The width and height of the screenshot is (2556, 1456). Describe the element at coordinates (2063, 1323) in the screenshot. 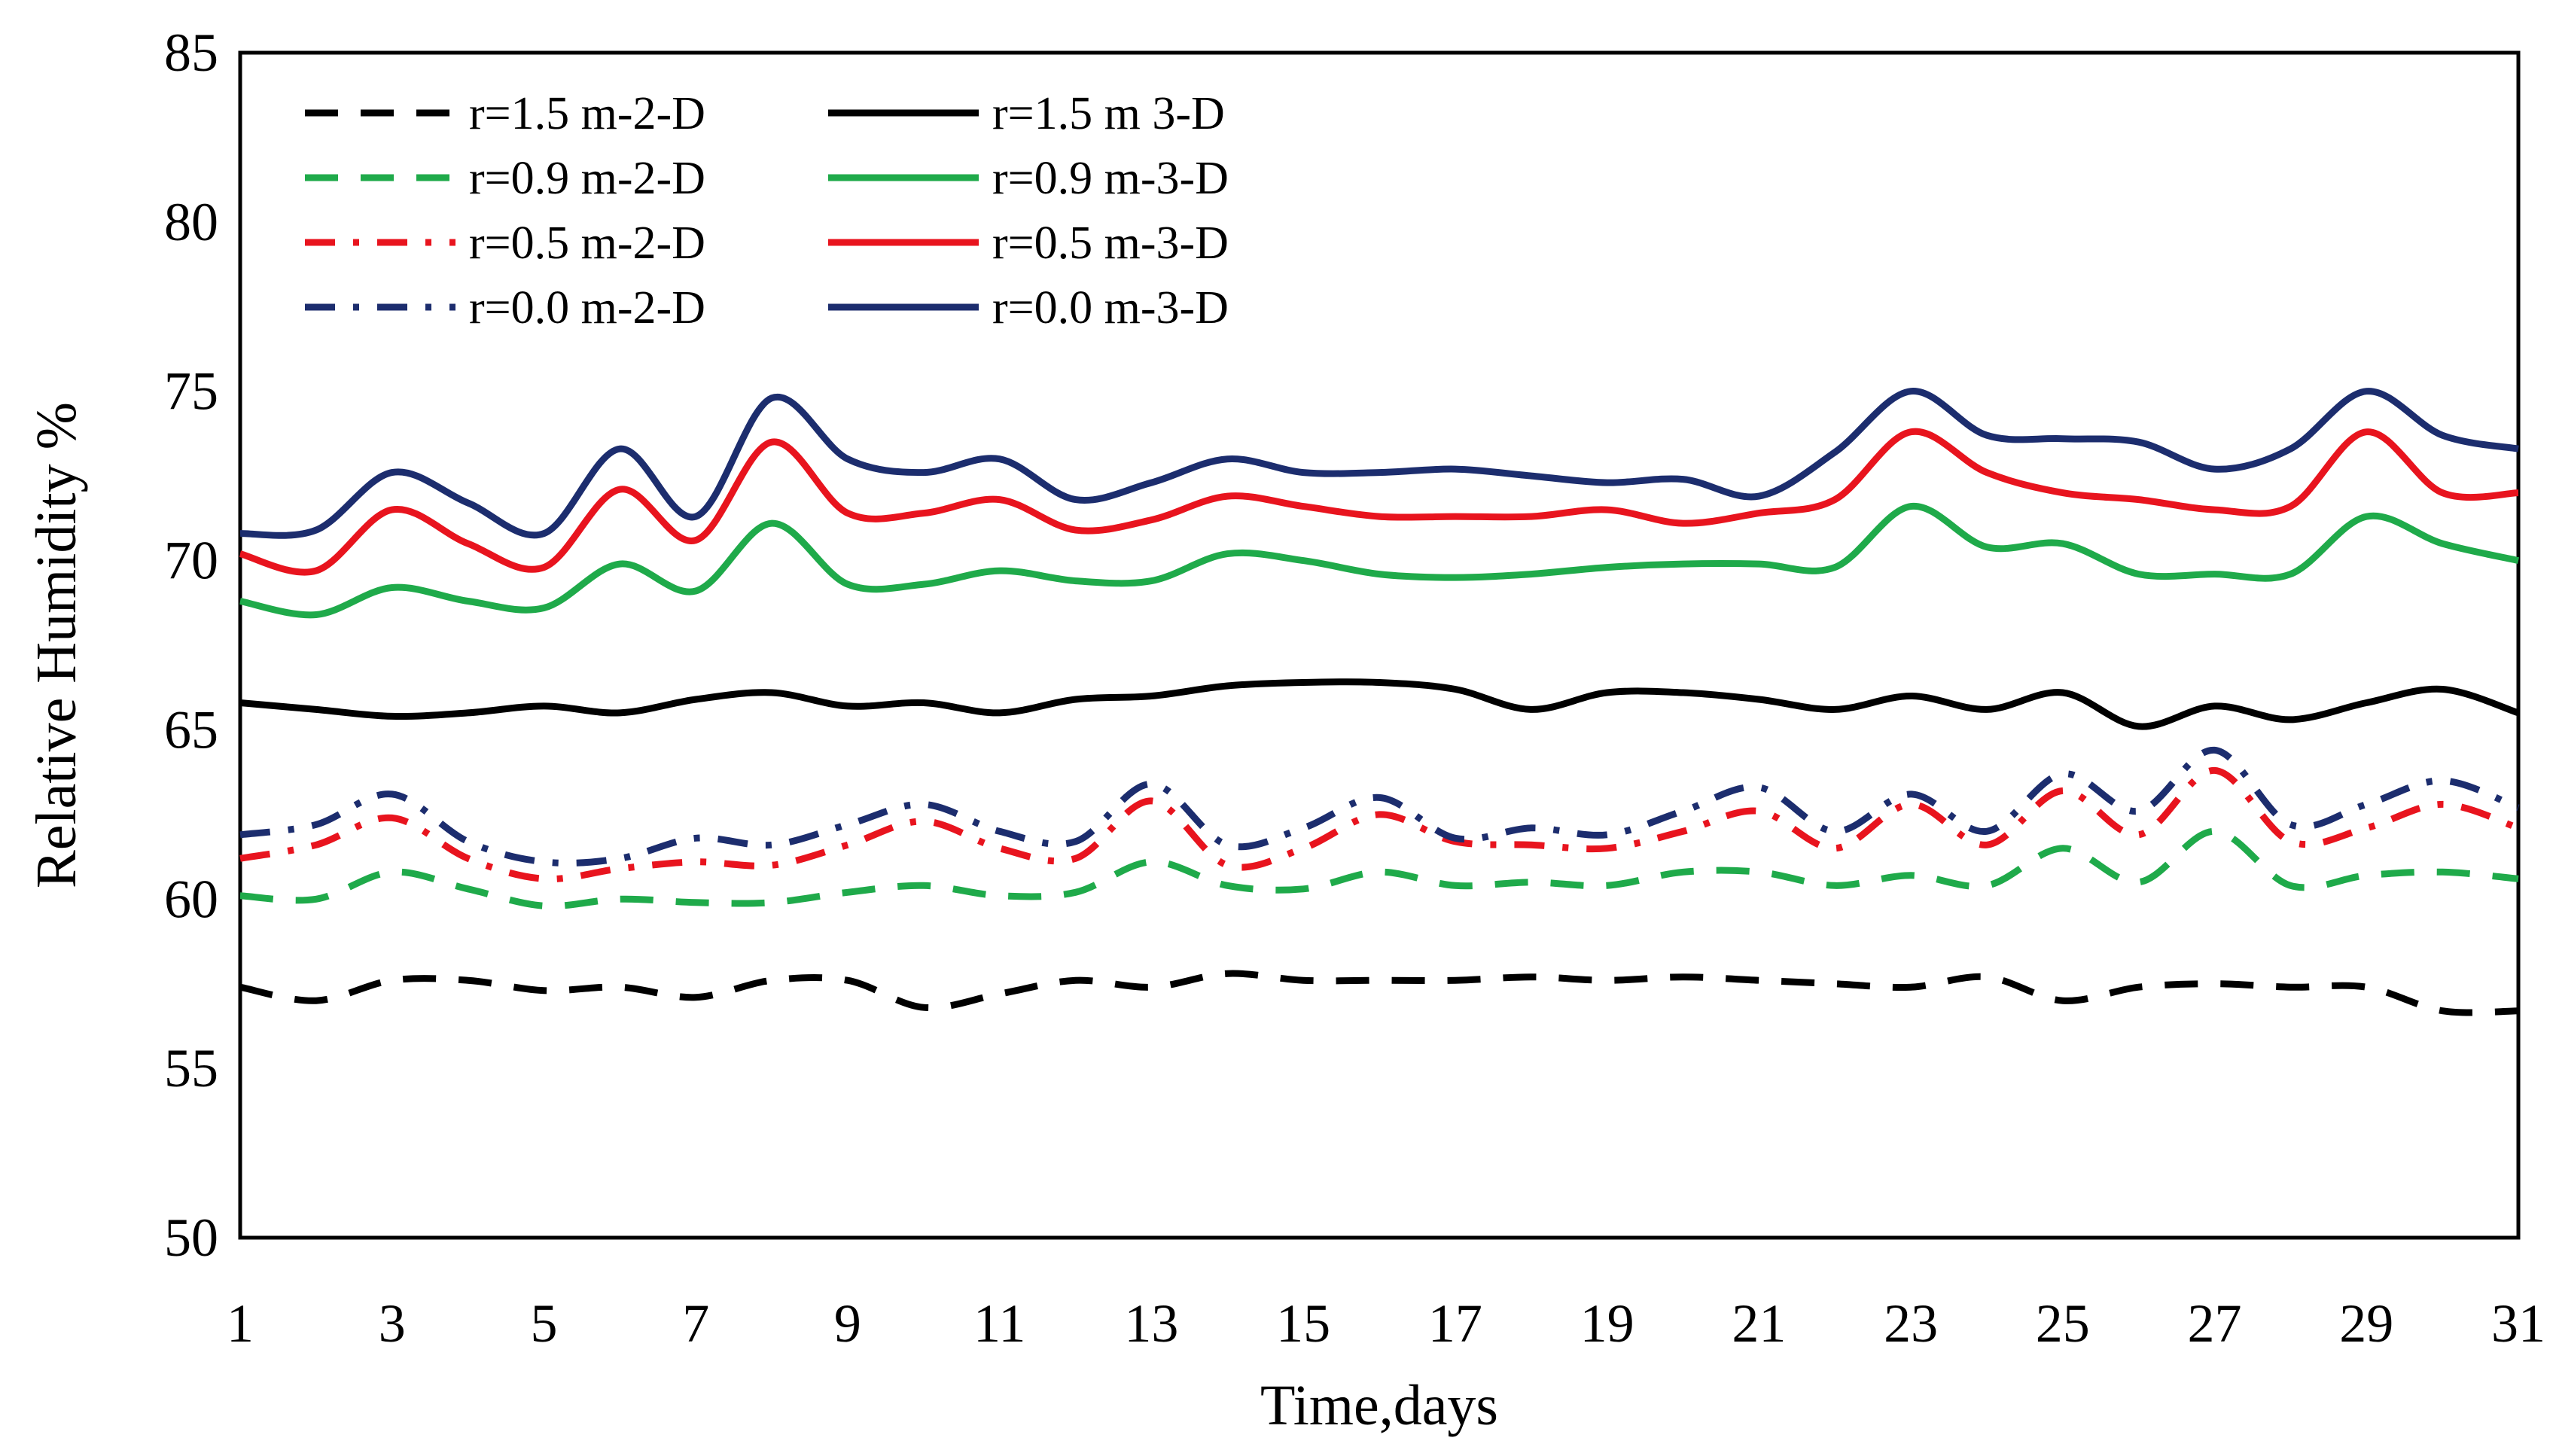

I see `x-tick-label: 25` at that location.